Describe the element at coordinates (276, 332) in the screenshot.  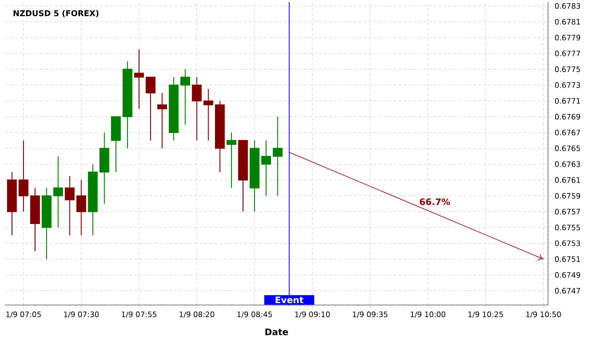
I see `x-axis-title: Date` at that location.